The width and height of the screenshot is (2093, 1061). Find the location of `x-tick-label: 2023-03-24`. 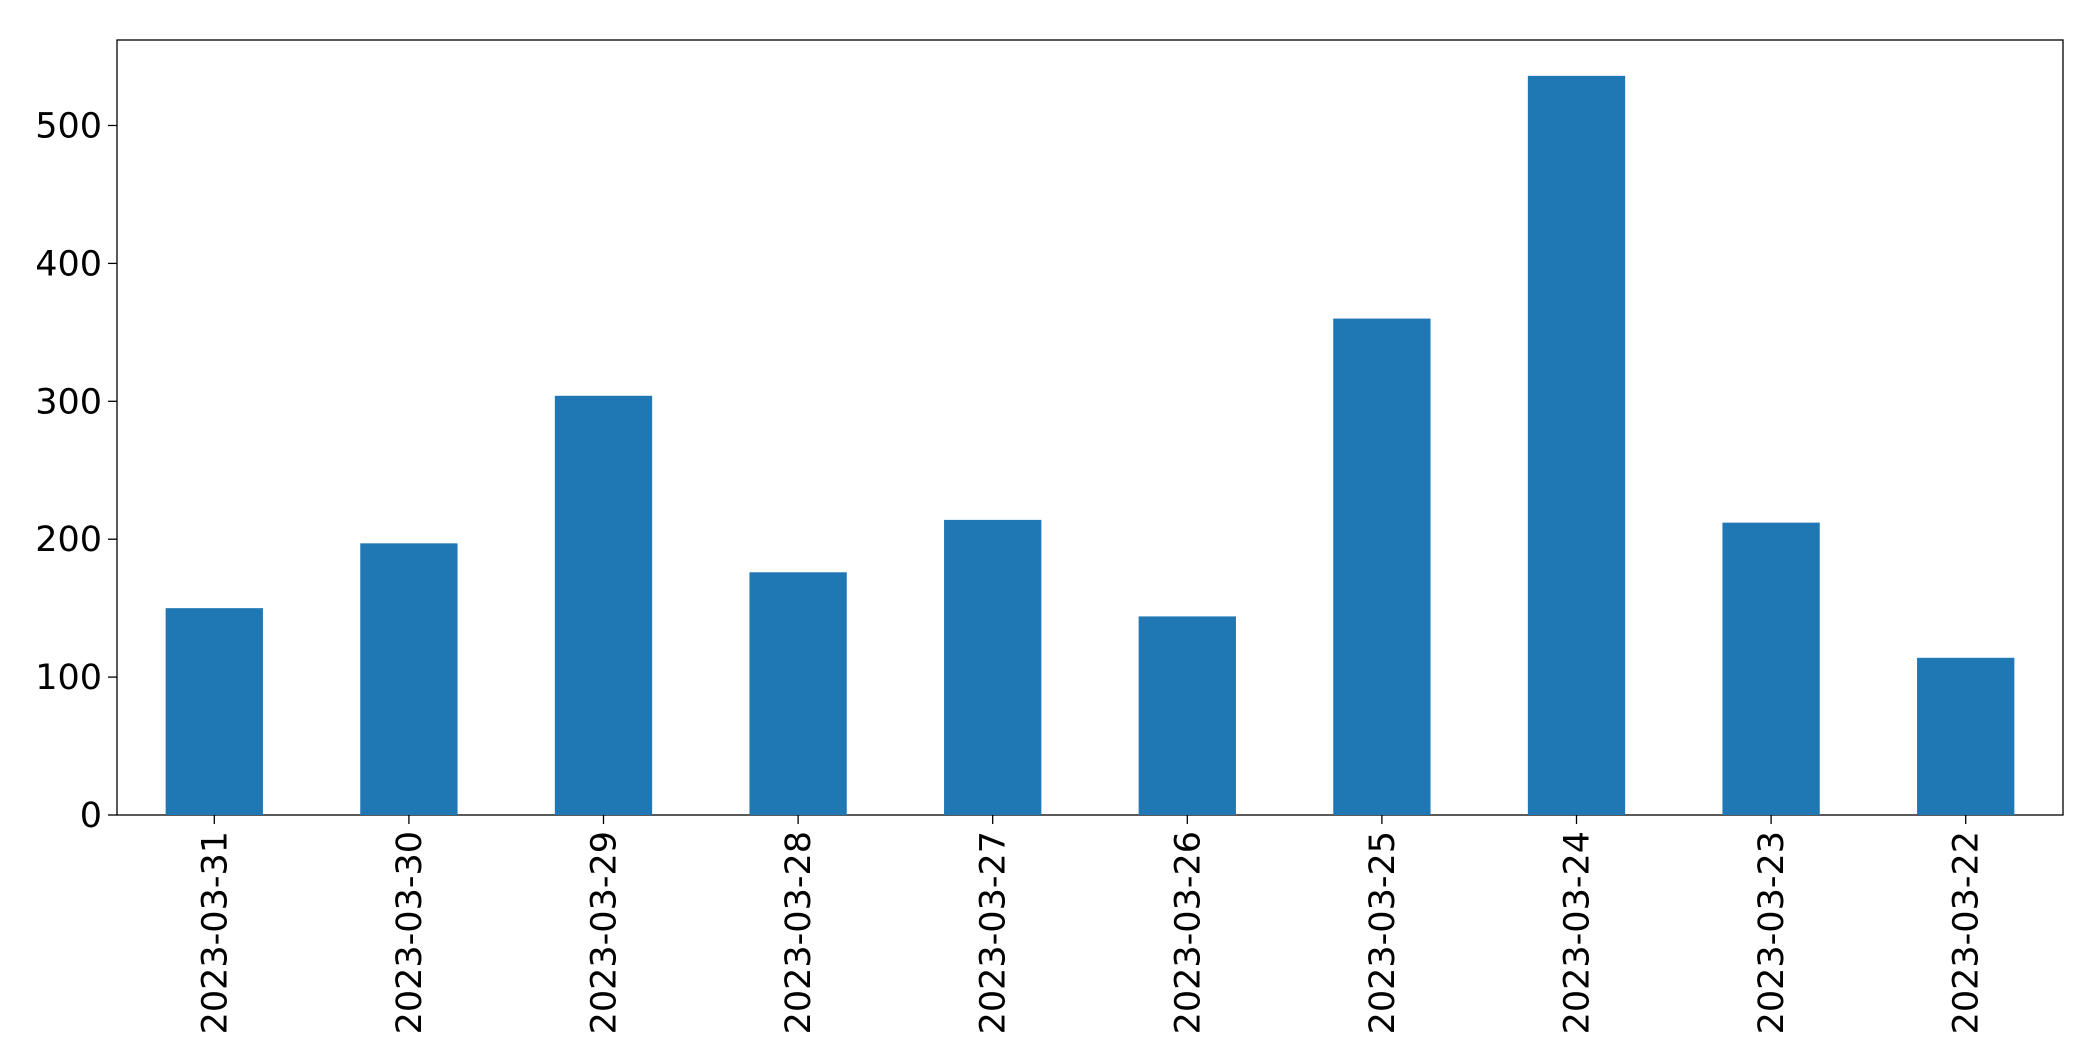

x-tick-label: 2023-03-24 is located at coordinates (1578, 932).